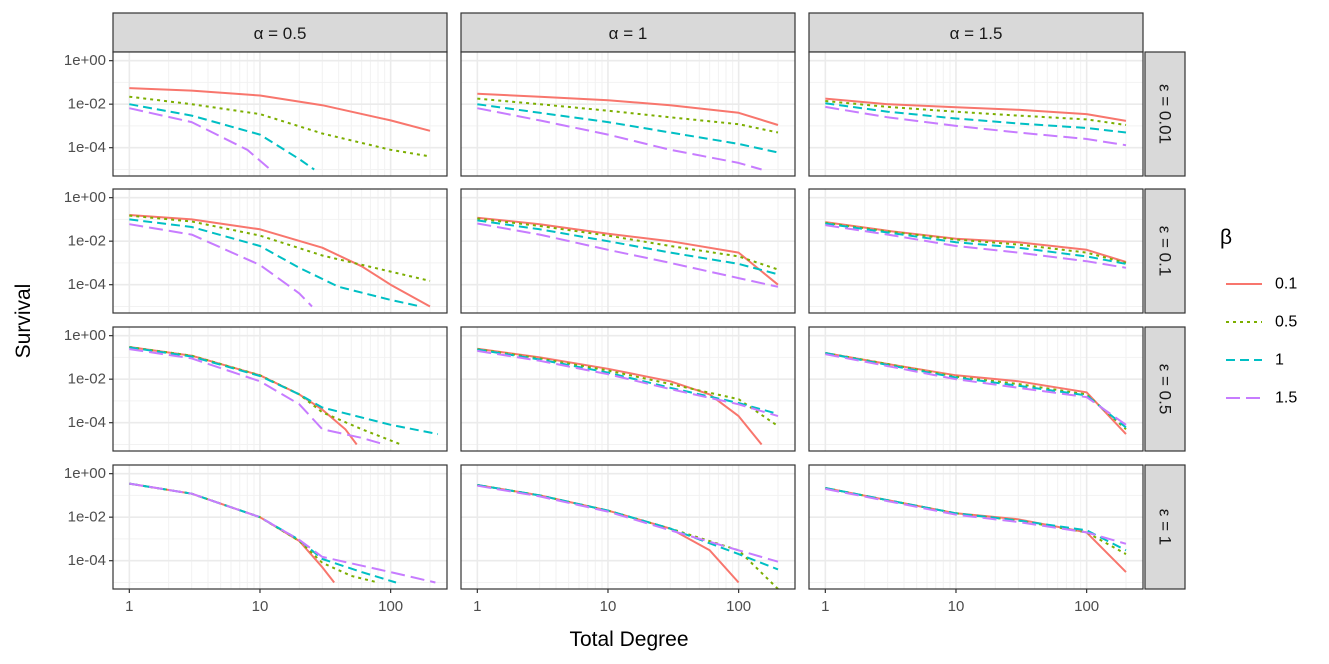 The width and height of the screenshot is (1329, 664). I want to click on y-axis-title: Survival, so click(23, 321).